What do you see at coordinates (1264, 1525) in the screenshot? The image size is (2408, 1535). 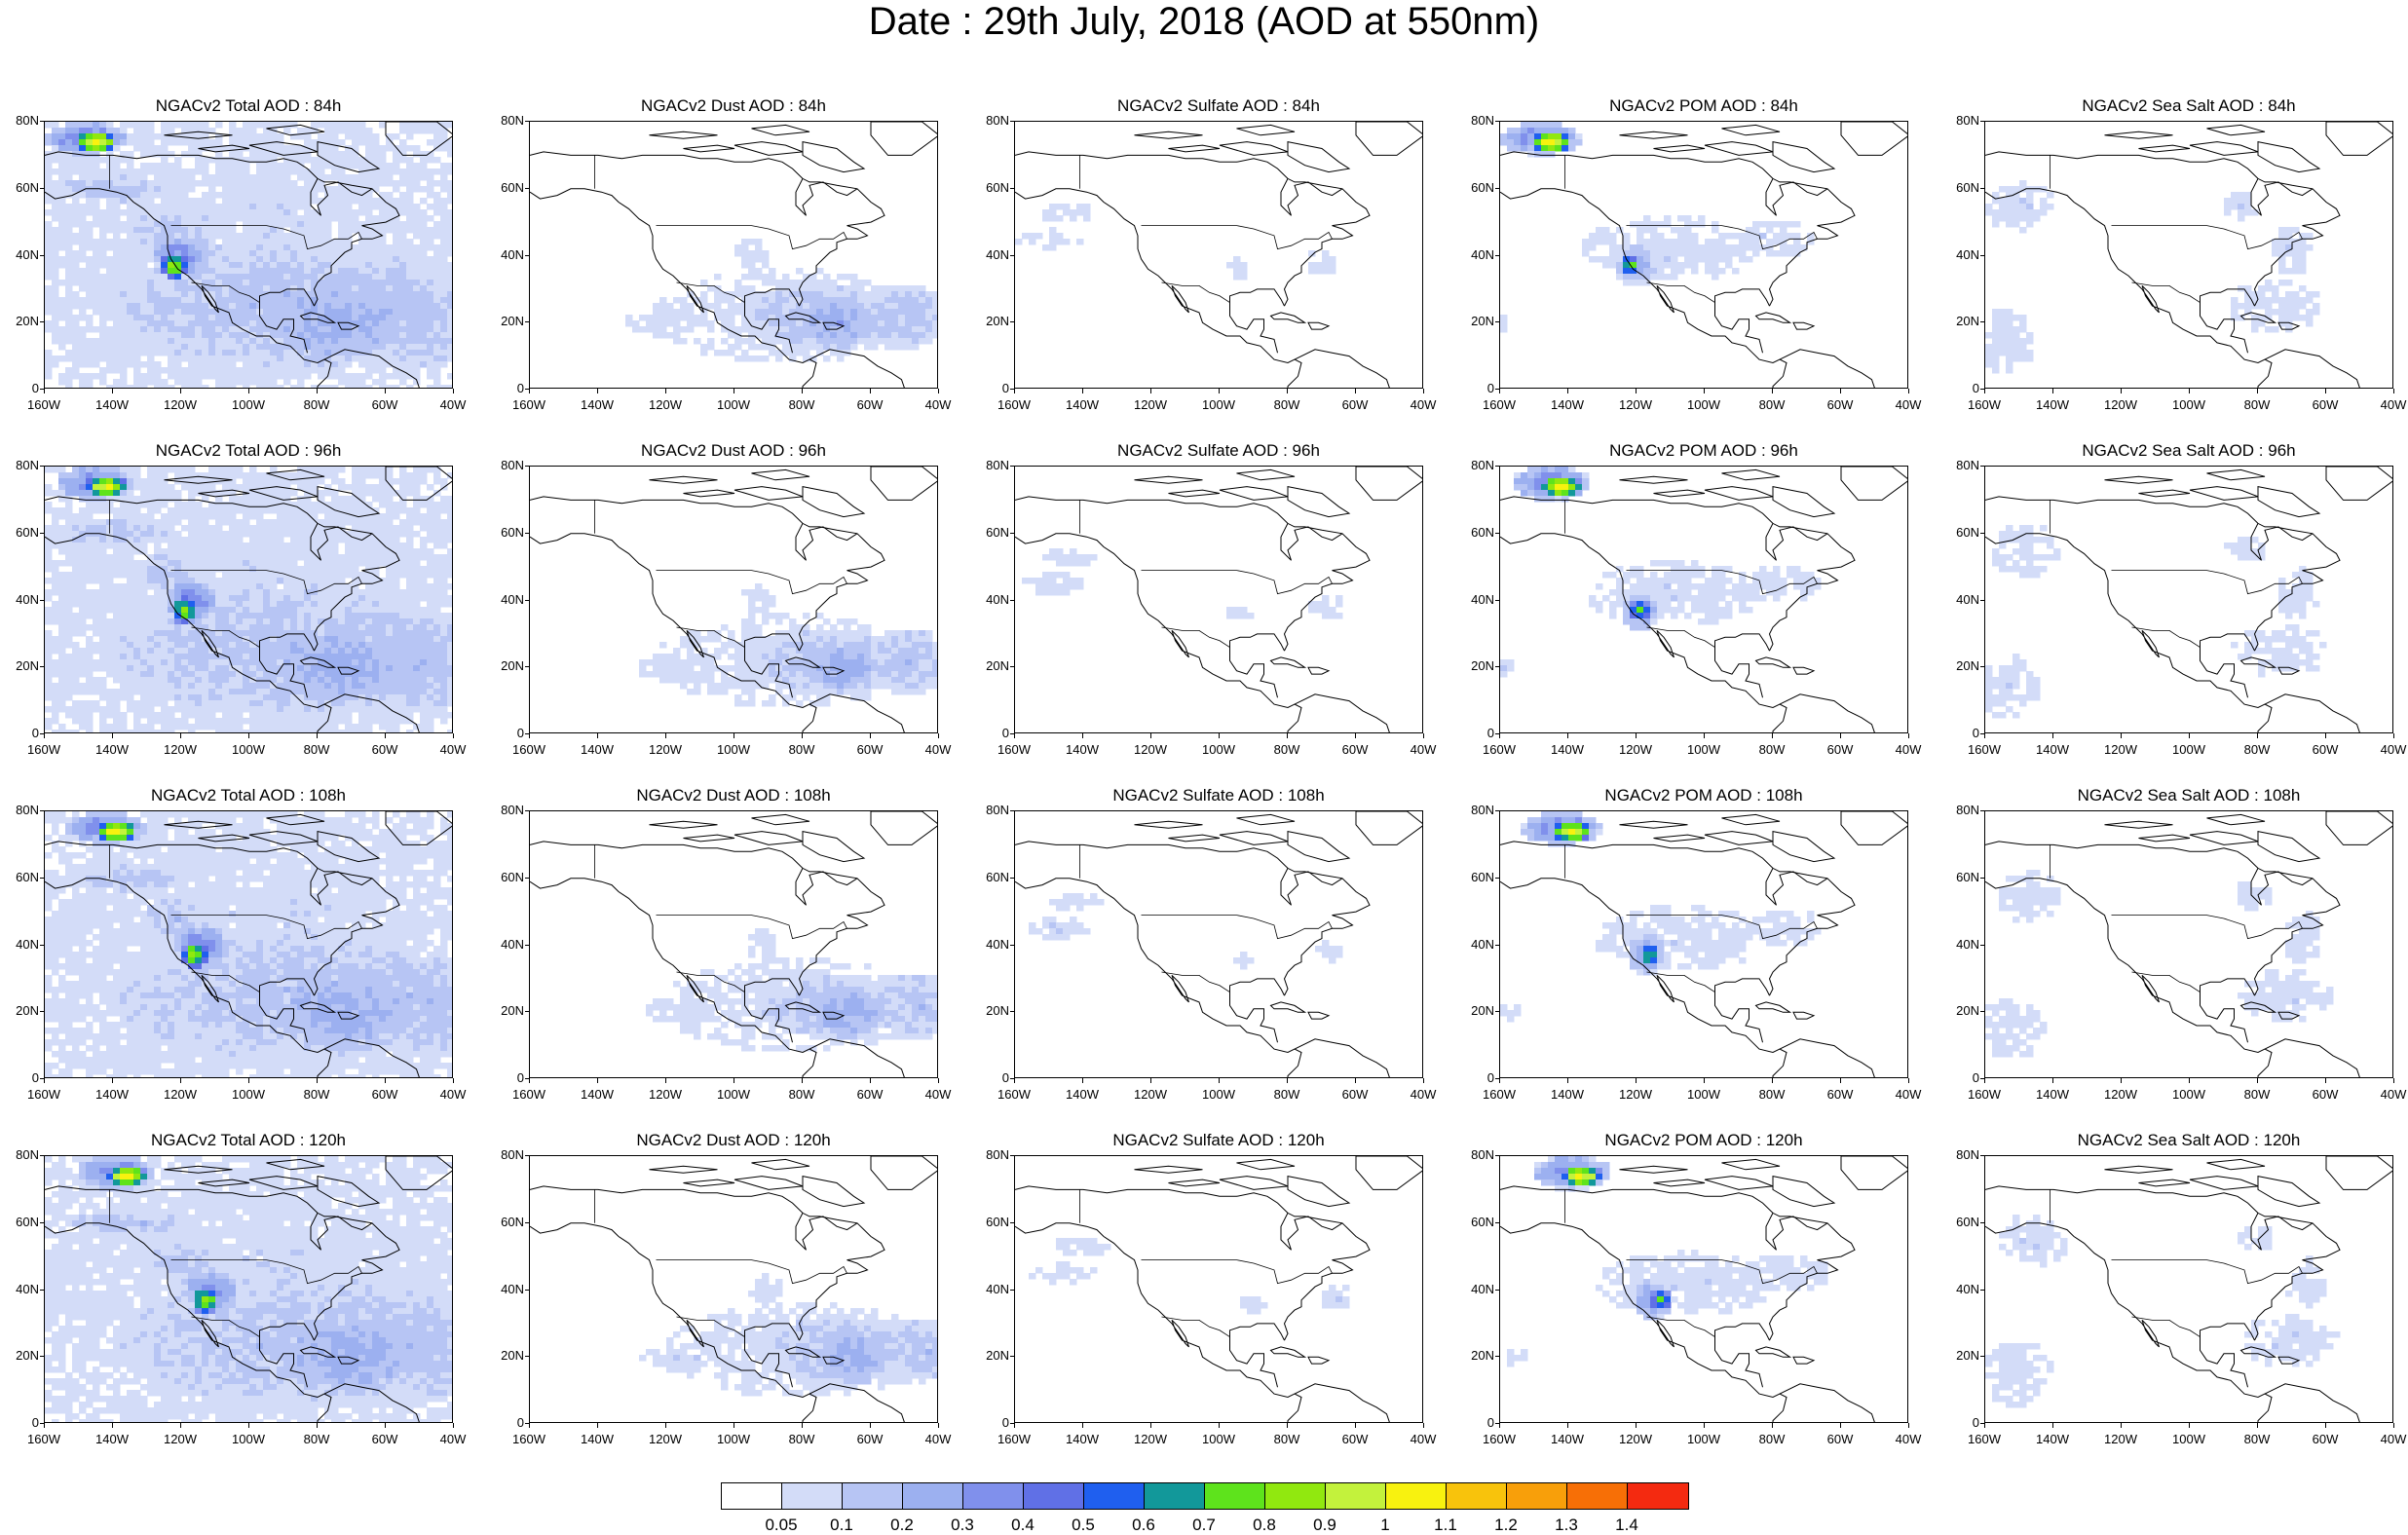 I see `colorbar-label: 0.8` at bounding box center [1264, 1525].